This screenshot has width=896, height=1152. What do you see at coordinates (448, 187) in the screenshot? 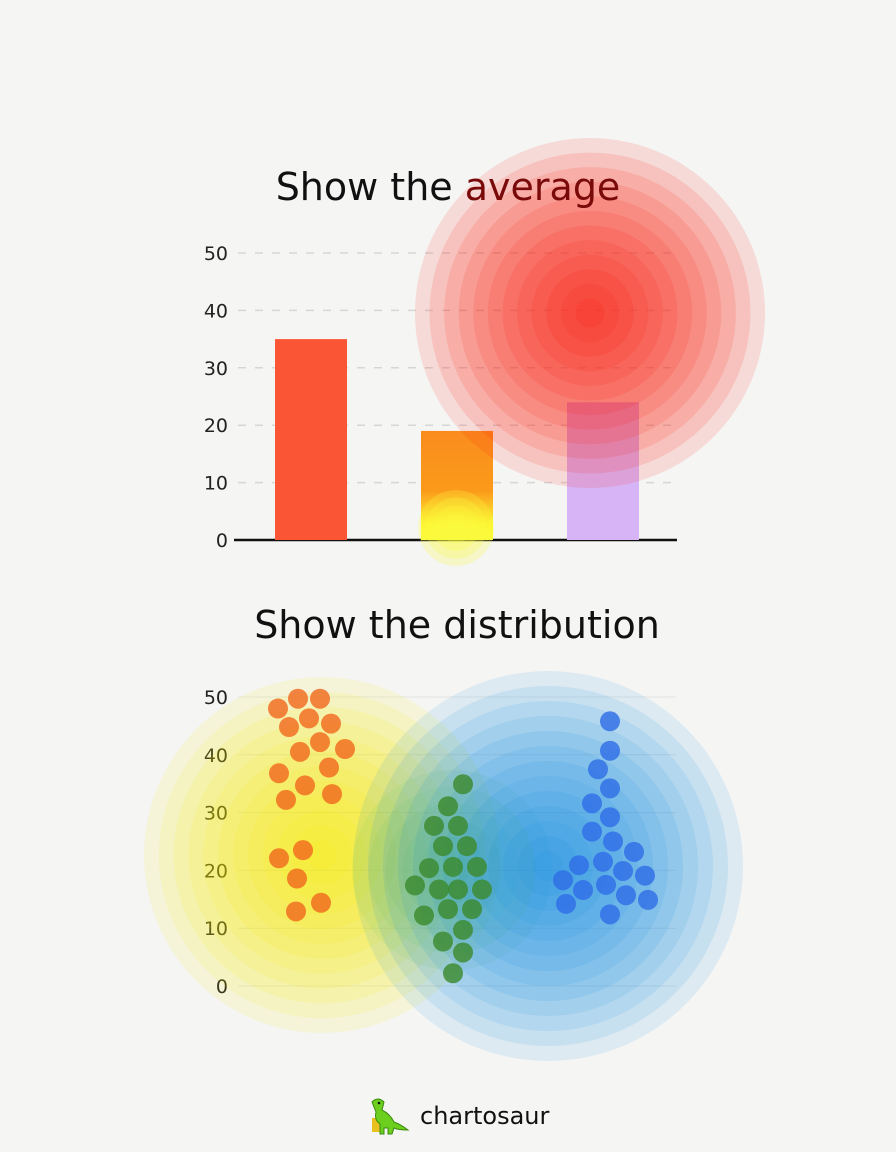
I see `chart-title-average: Show the average` at bounding box center [448, 187].